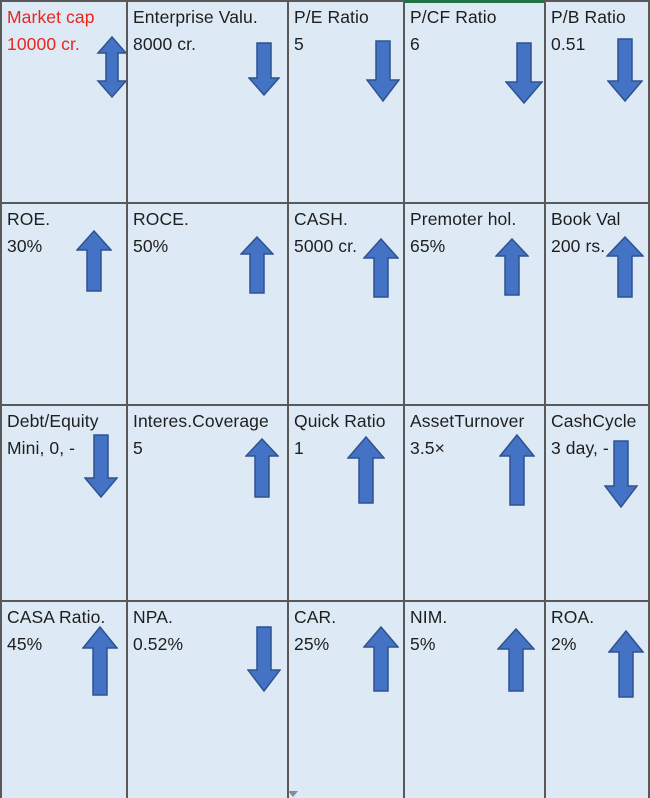 The height and width of the screenshot is (798, 650). I want to click on cell-npa: NPA. 0.52%, so click(207, 700).